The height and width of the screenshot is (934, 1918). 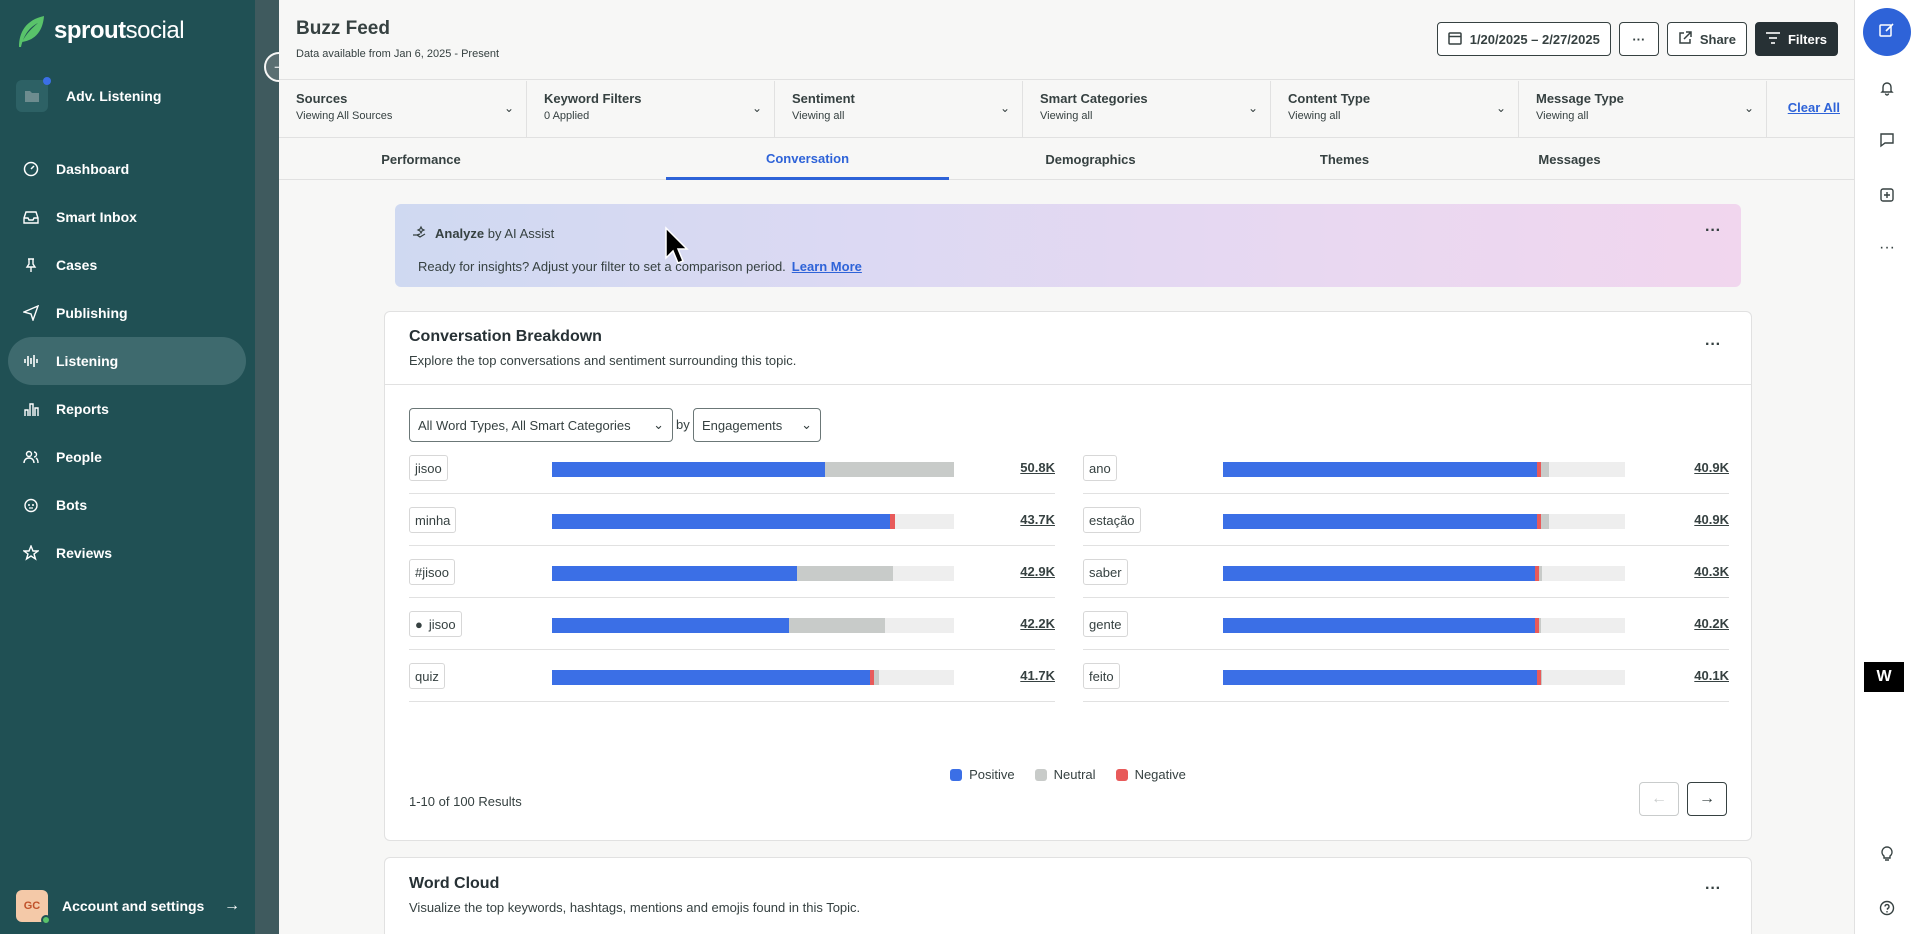 I want to click on feedback-icon, so click(x=1887, y=140).